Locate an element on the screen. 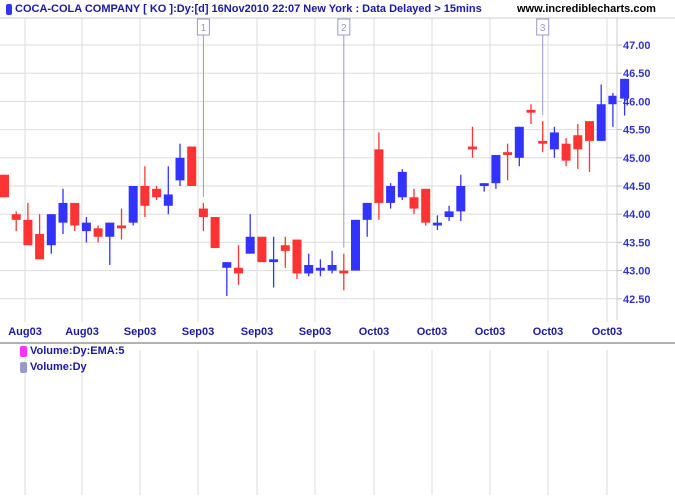 The width and height of the screenshot is (675, 500). event-marker-2: 2 is located at coordinates (344, 133).